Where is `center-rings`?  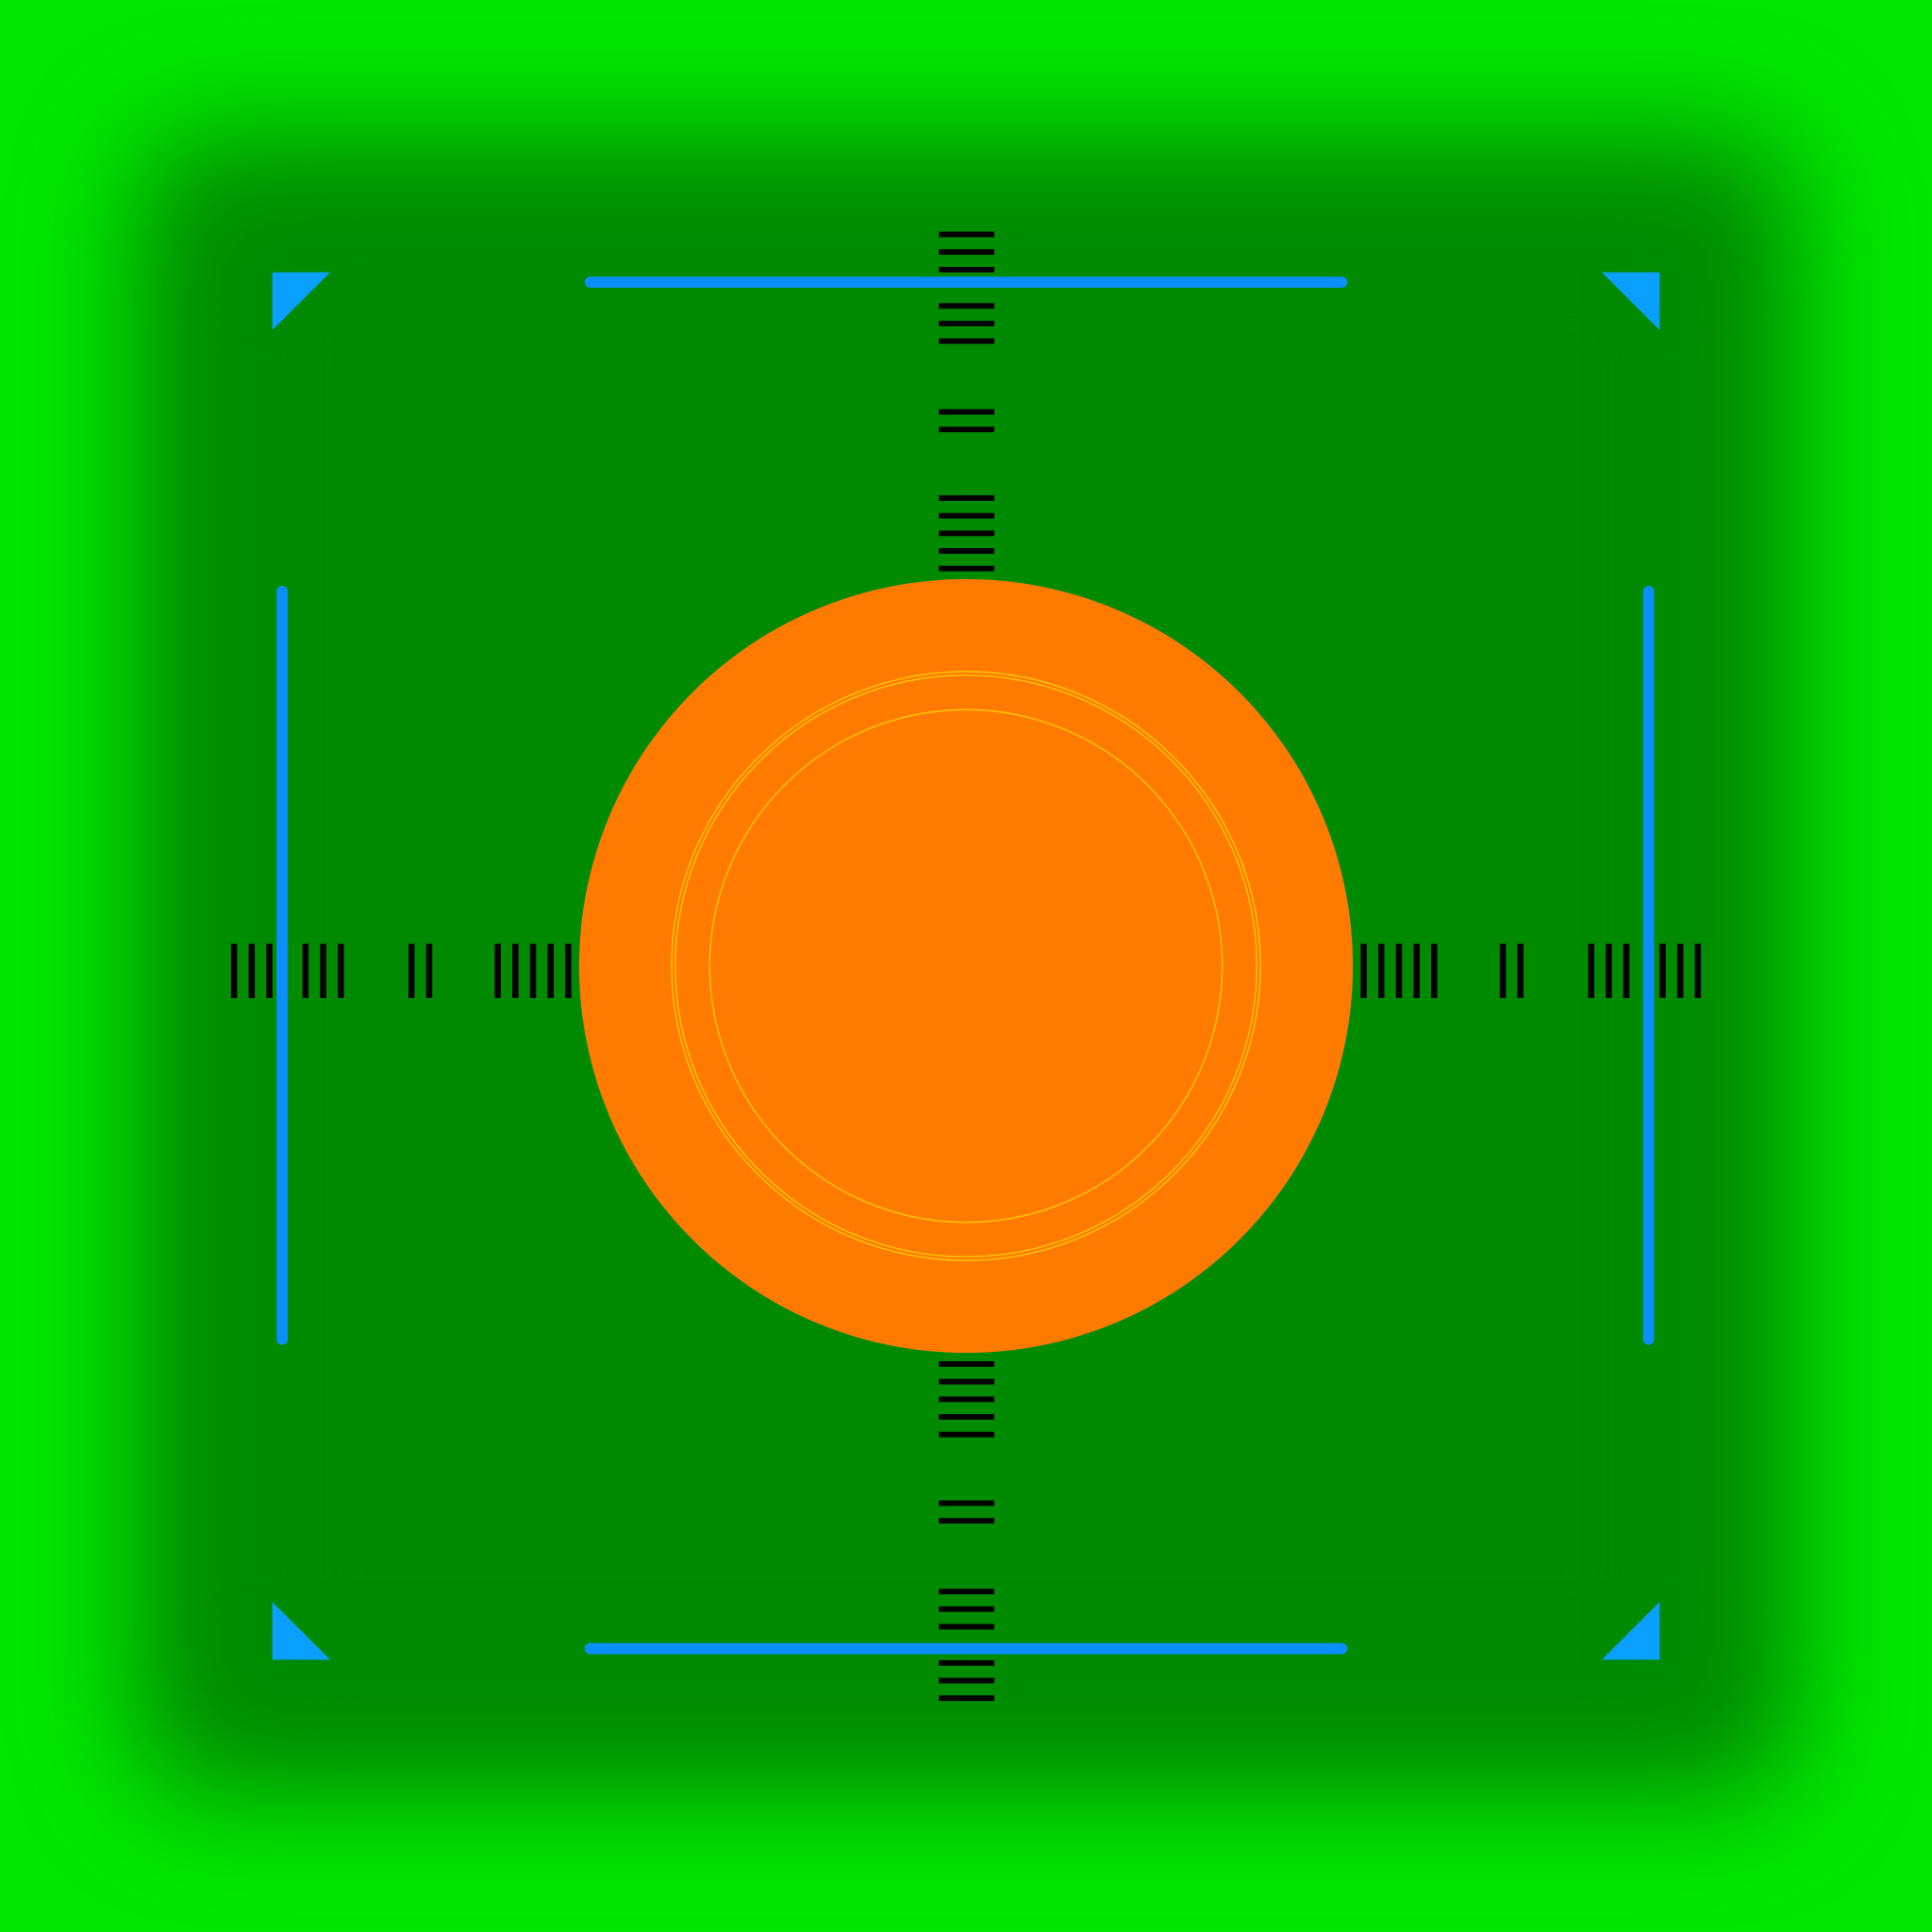
center-rings is located at coordinates (966, 966).